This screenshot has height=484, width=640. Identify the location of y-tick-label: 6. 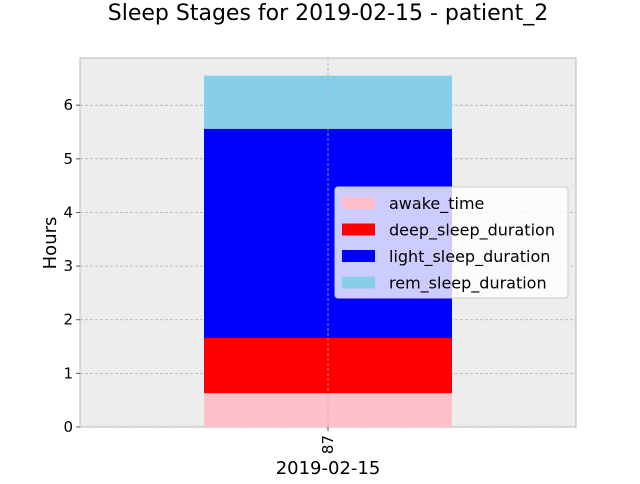
(68, 105).